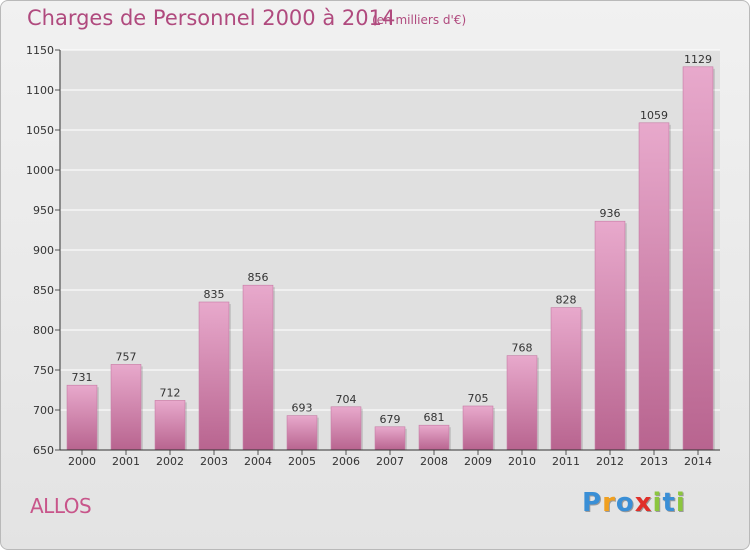 The height and width of the screenshot is (550, 750). I want to click on x-tick-label: 2010, so click(522, 461).